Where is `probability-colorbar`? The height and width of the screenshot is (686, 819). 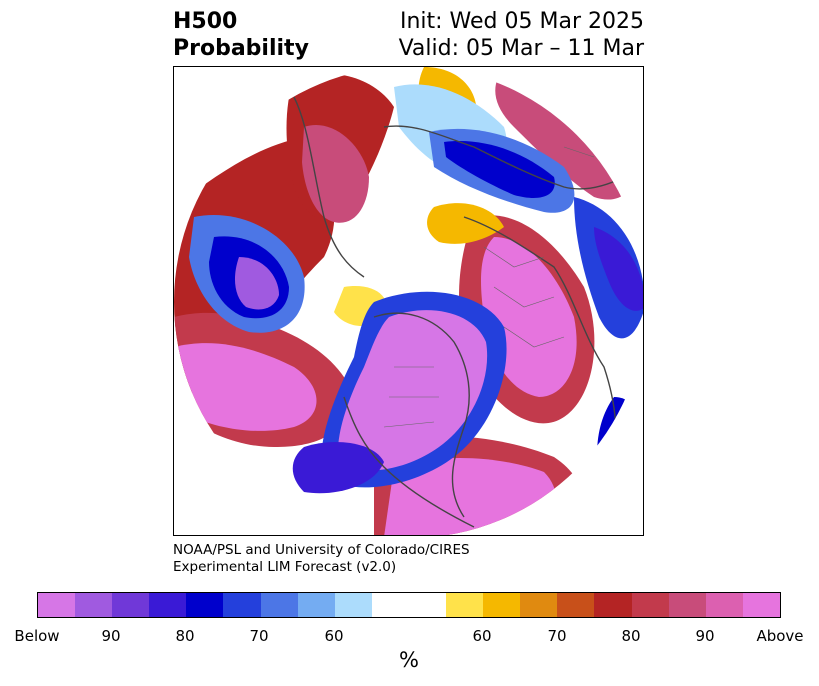
probability-colorbar is located at coordinates (409, 605).